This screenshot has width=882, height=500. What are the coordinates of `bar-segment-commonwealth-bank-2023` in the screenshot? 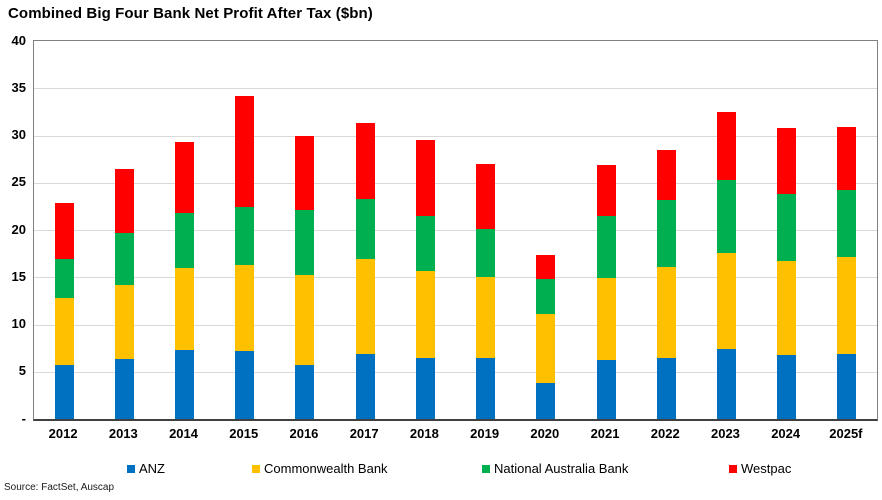 It's located at (726, 301).